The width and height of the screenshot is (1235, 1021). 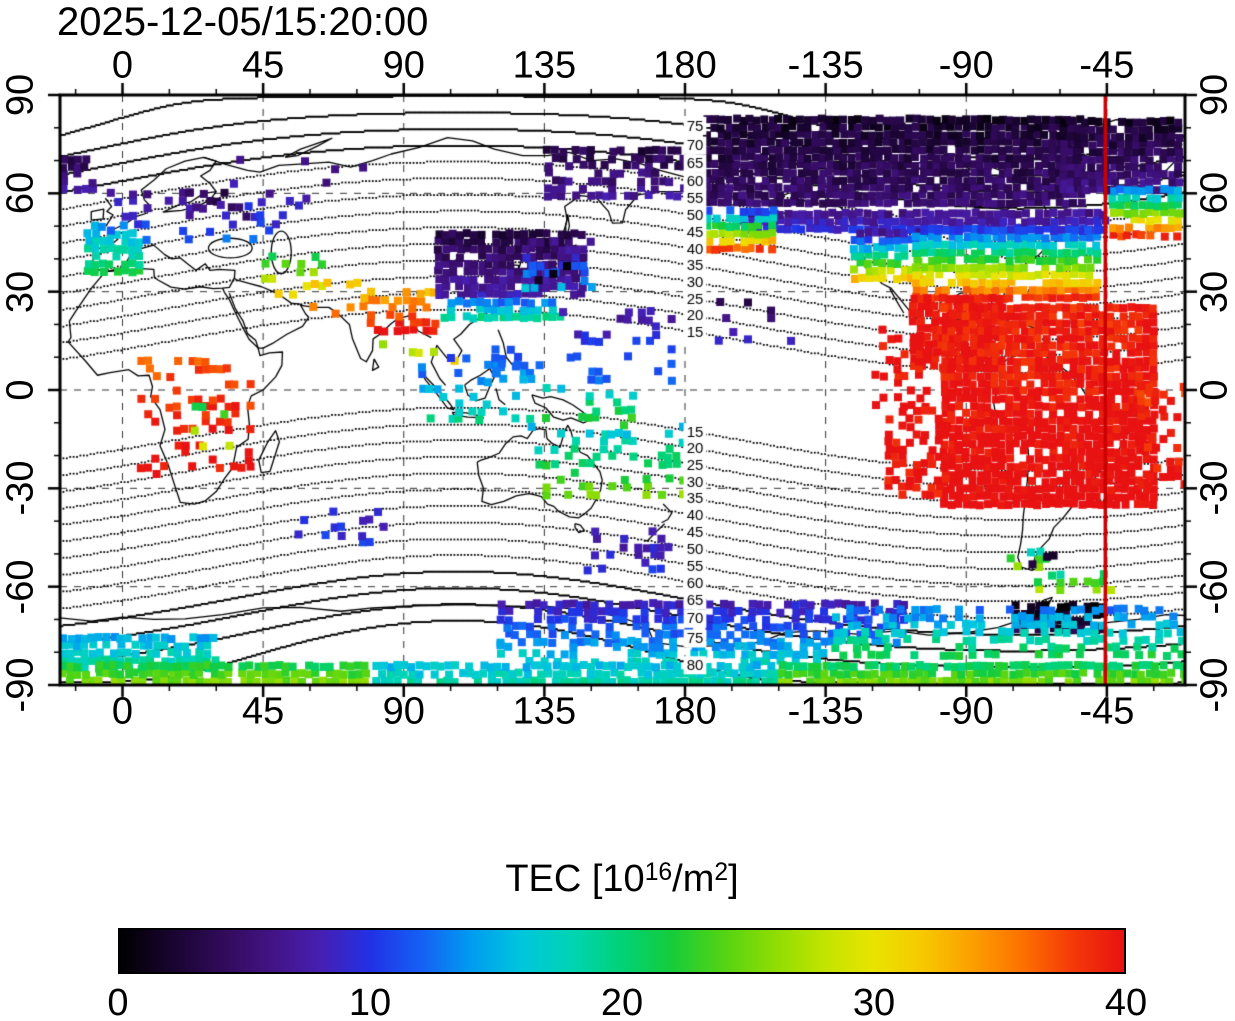 I want to click on lat-tick-label-right--30: -30, so click(x=1214, y=488).